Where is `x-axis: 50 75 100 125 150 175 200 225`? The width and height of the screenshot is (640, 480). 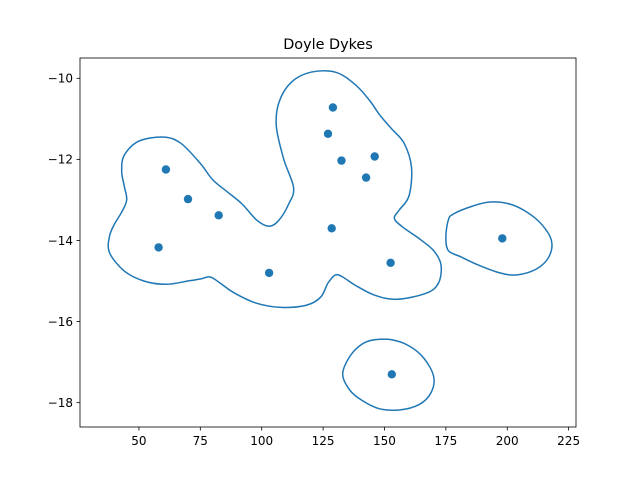
x-axis: 50 75 100 125 150 175 200 225 is located at coordinates (355, 437).